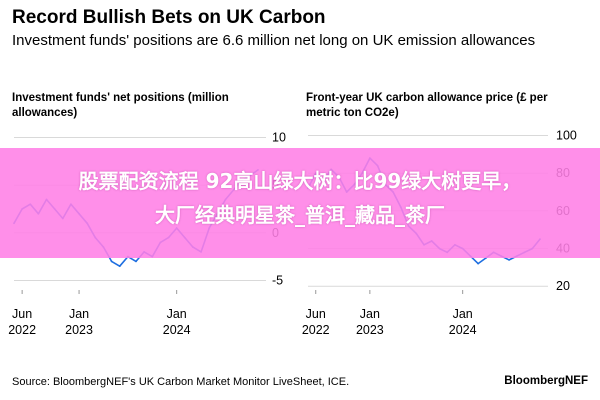  I want to click on overlay-text-line-2: 大厂经典明星茶_普洱_藏品_茶厂, so click(300, 215).